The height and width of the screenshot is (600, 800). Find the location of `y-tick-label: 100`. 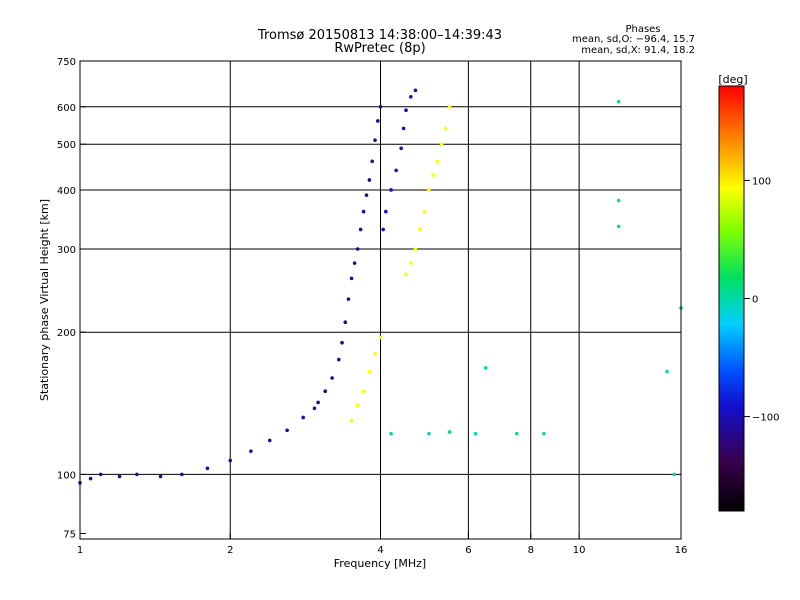

y-tick-label: 100 is located at coordinates (66, 475).